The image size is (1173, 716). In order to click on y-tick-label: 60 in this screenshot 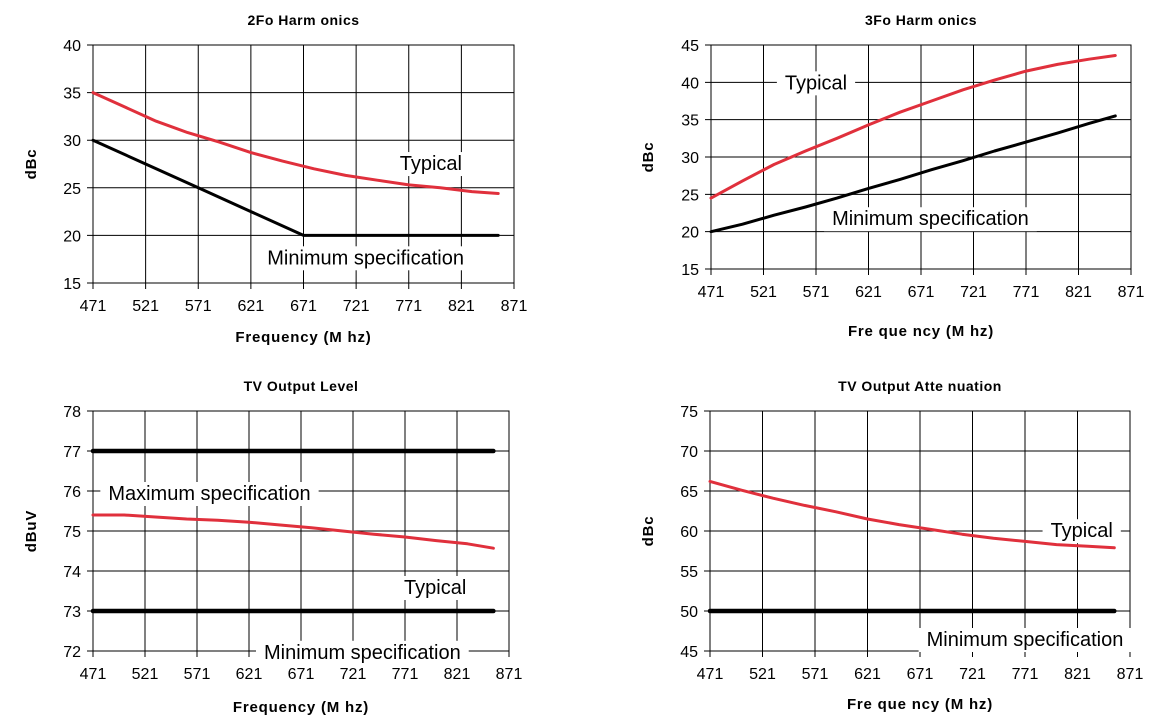, I will do `click(689, 532)`.